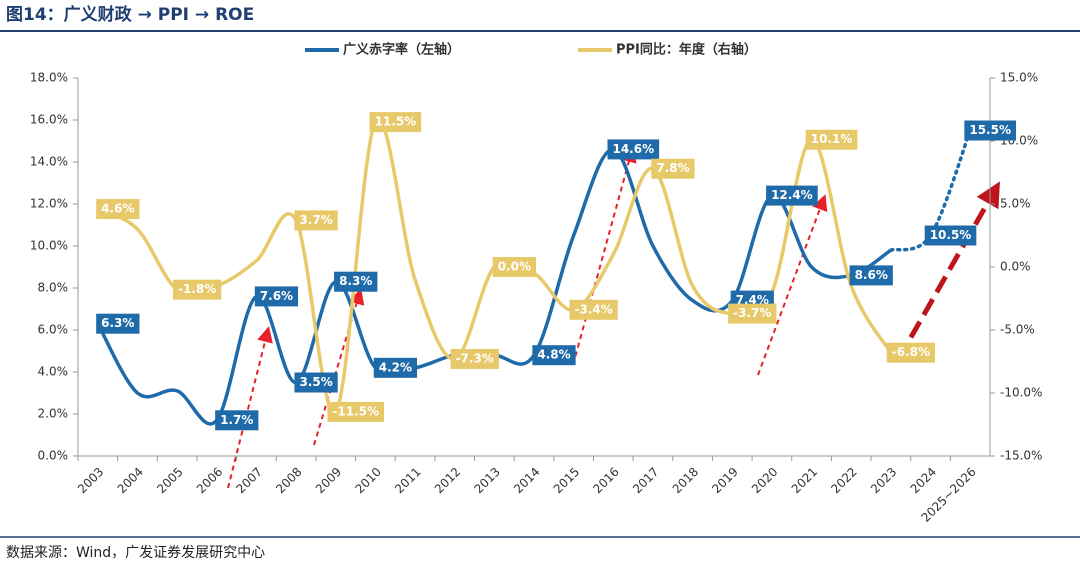 This screenshot has height=565, width=1080. What do you see at coordinates (288, 480) in the screenshot?
I see `x-tick-label: 2008` at bounding box center [288, 480].